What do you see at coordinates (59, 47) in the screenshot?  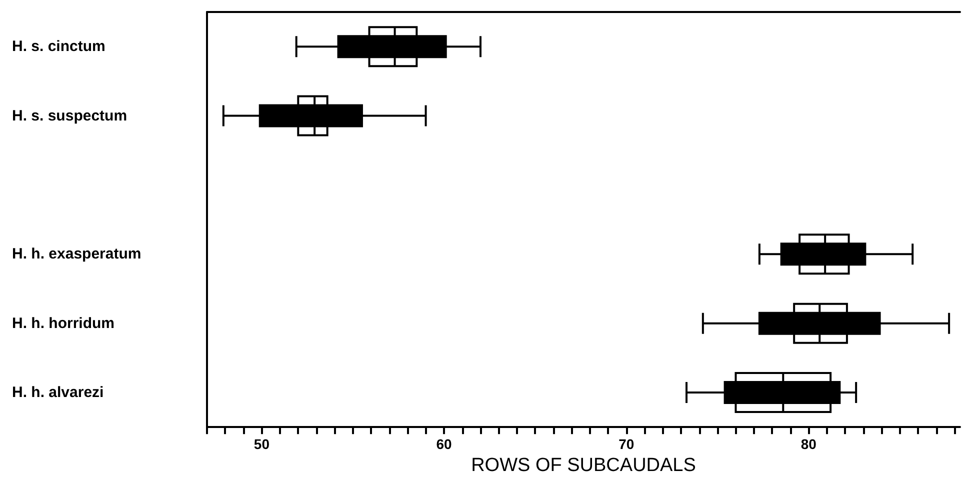 I see `y-tick-label: H. s. cinctum` at bounding box center [59, 47].